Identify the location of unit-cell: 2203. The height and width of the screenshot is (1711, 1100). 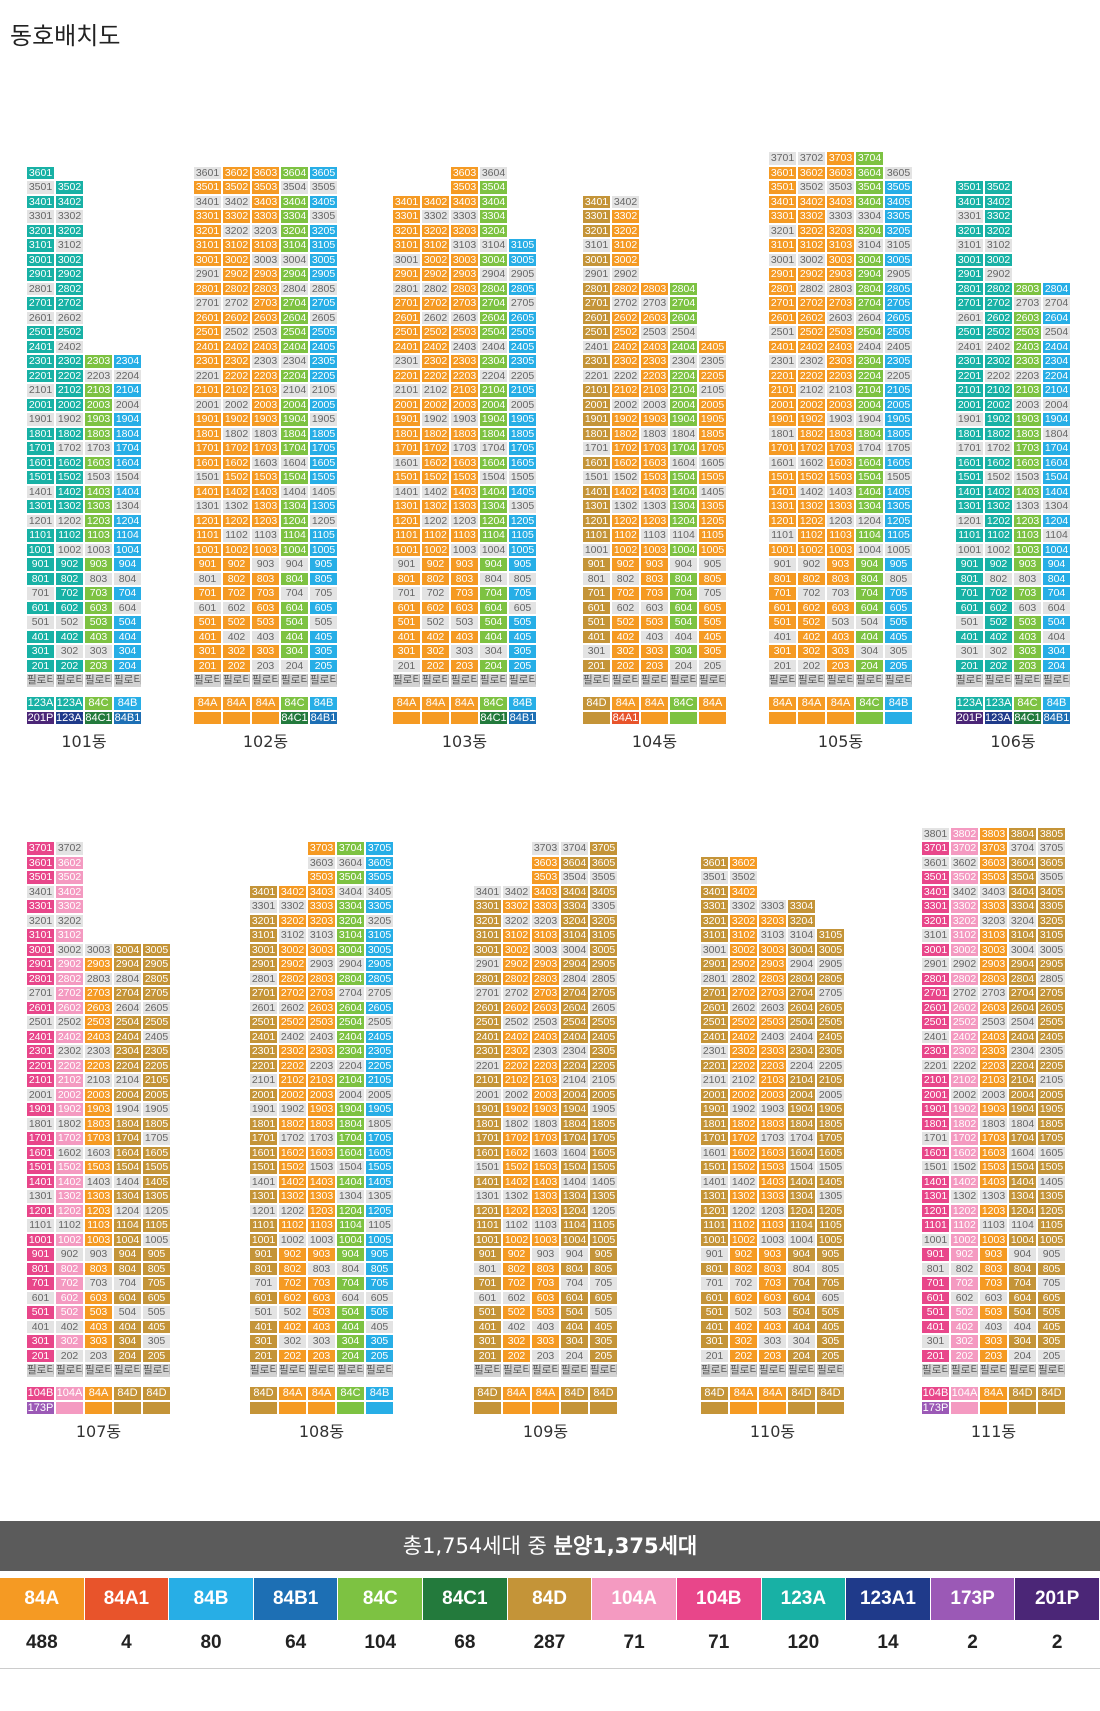
(265, 375).